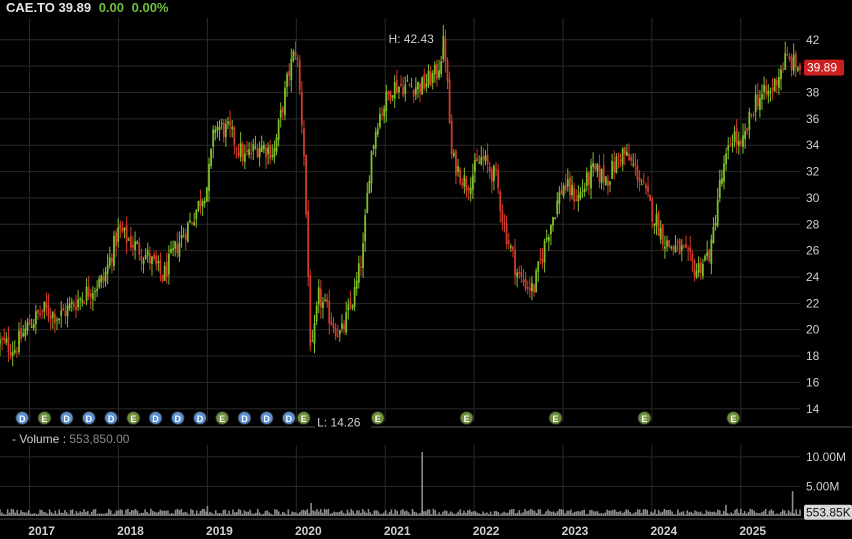  Describe the element at coordinates (733, 418) in the screenshot. I see `earnings-marker` at that location.